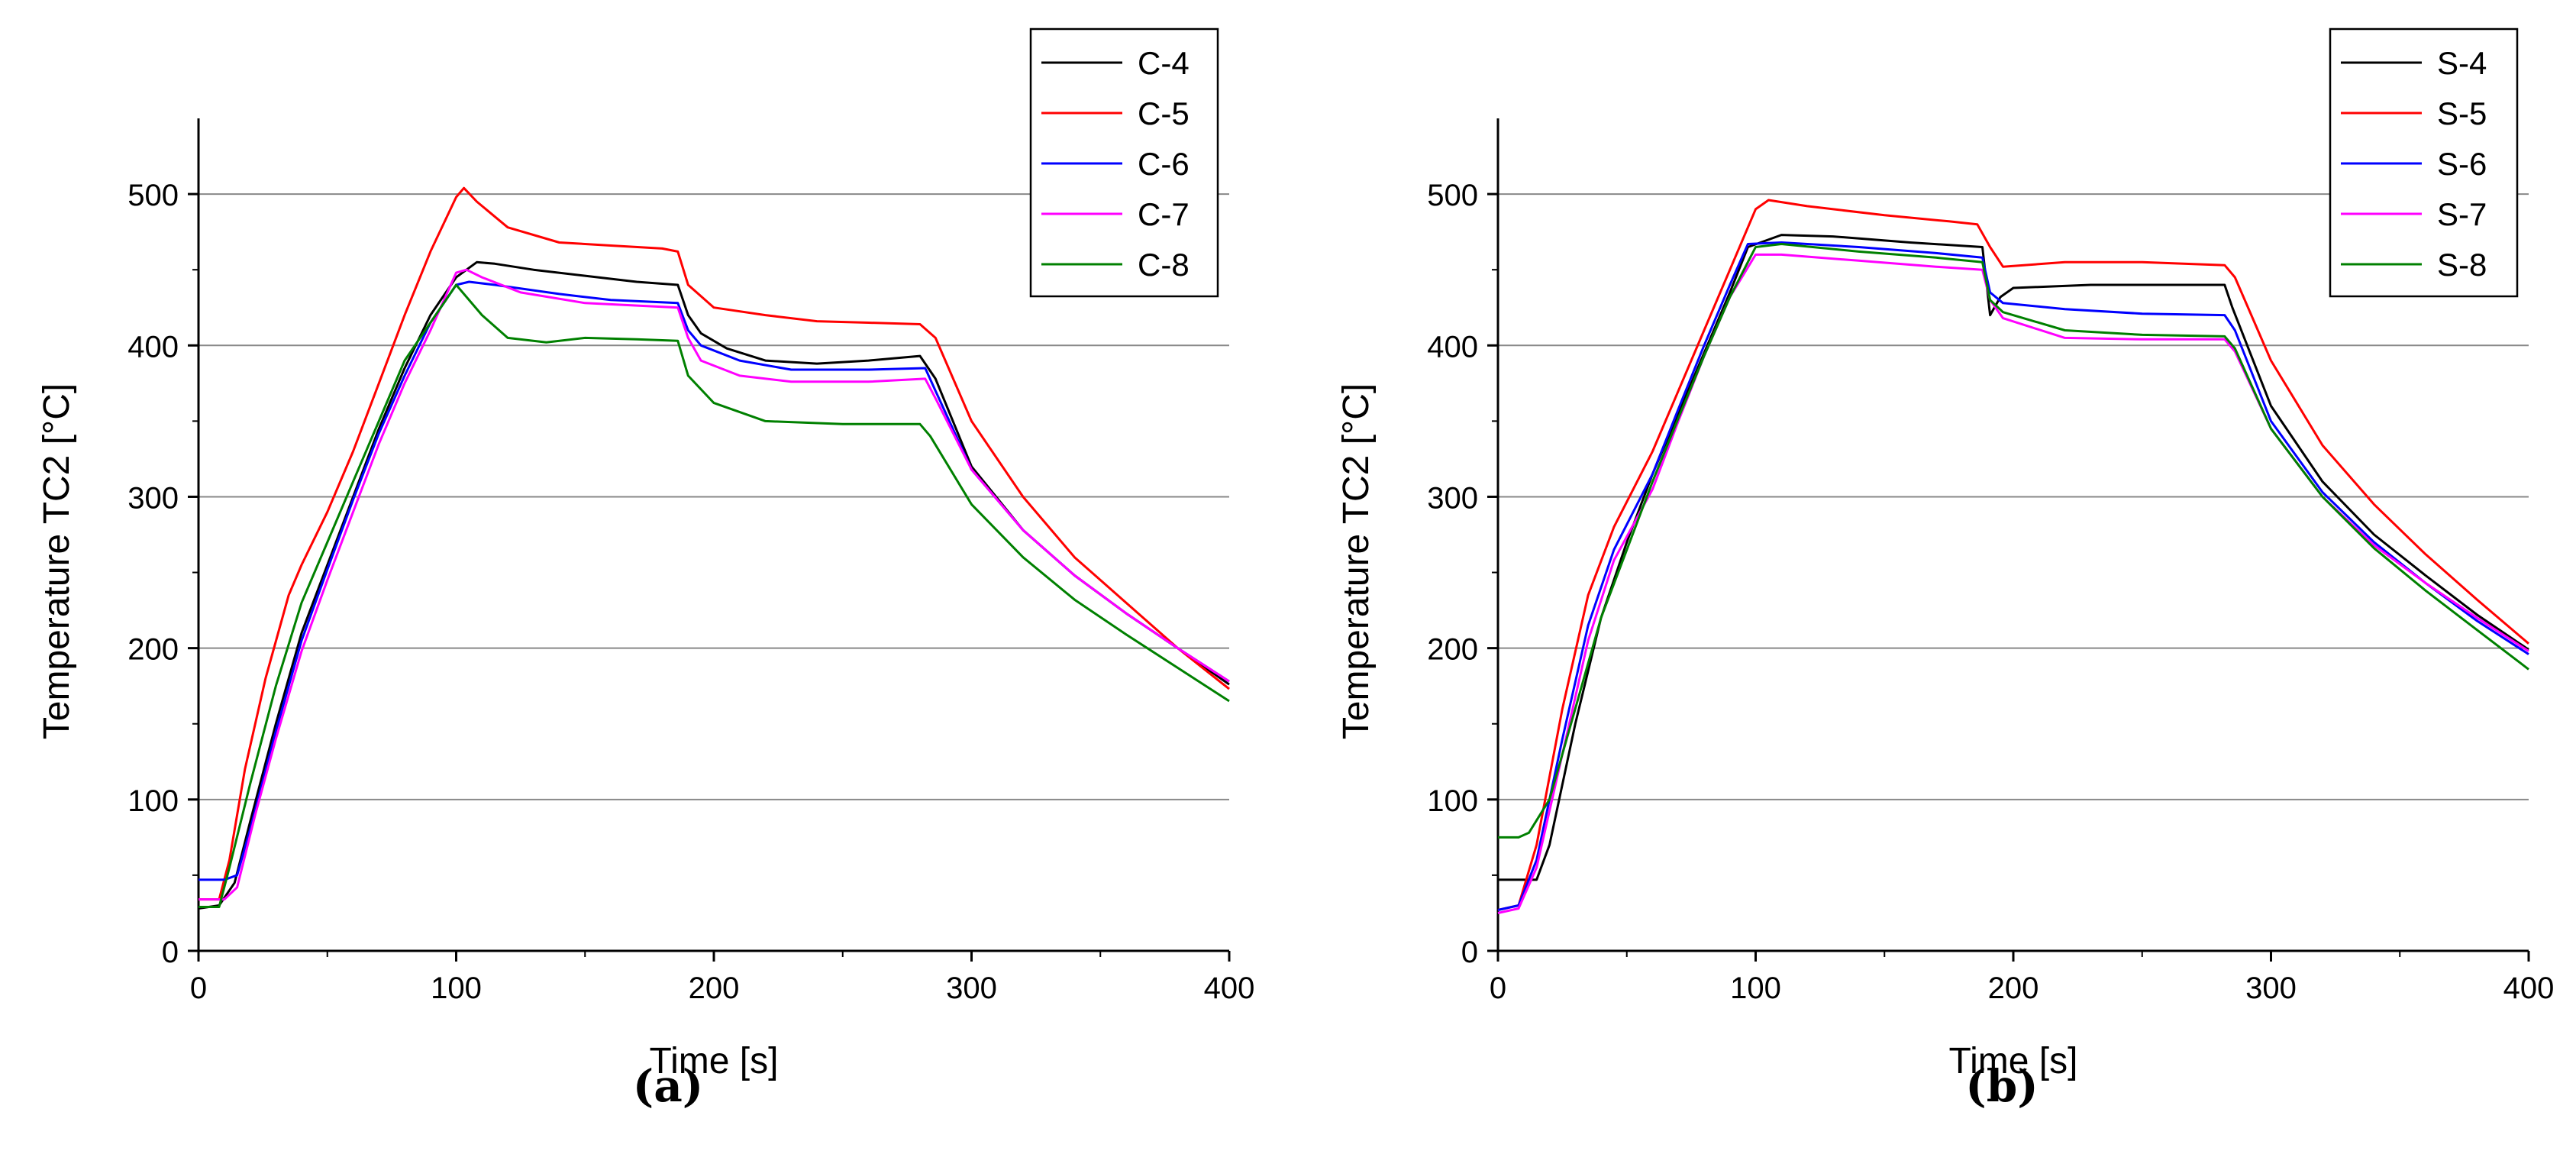  What do you see at coordinates (1164, 113) in the screenshot?
I see `legend-label-c-5: C-5` at bounding box center [1164, 113].